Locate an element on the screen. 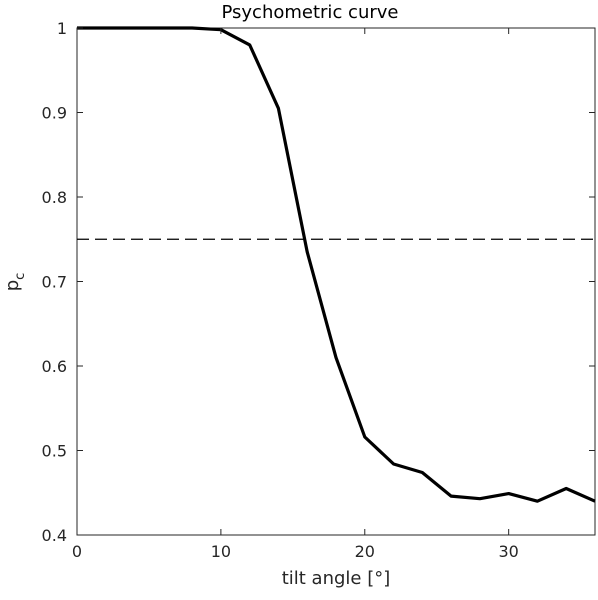 The height and width of the screenshot is (600, 598). y-tick-label: 0.8 is located at coordinates (54, 197).